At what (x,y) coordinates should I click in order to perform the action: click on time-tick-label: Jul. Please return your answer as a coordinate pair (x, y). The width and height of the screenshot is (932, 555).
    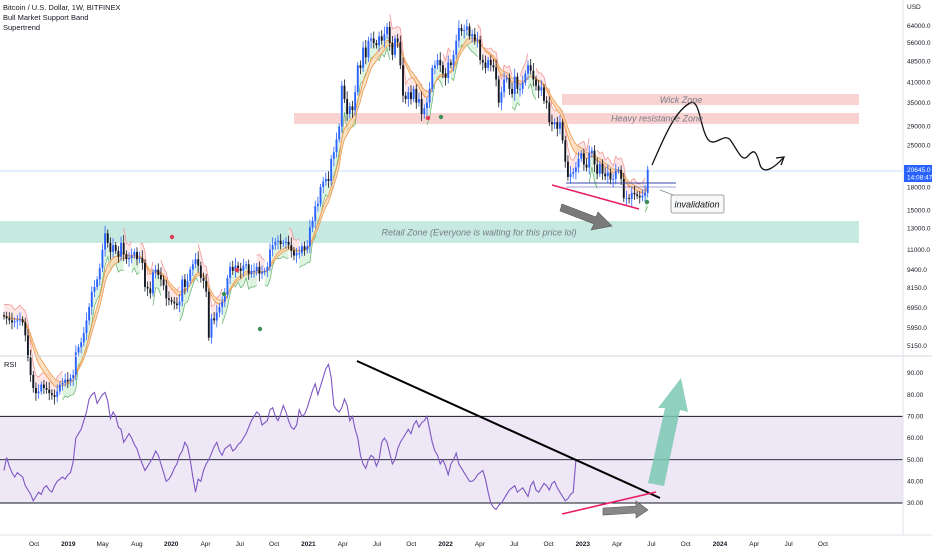
    Looking at the image, I should click on (240, 544).